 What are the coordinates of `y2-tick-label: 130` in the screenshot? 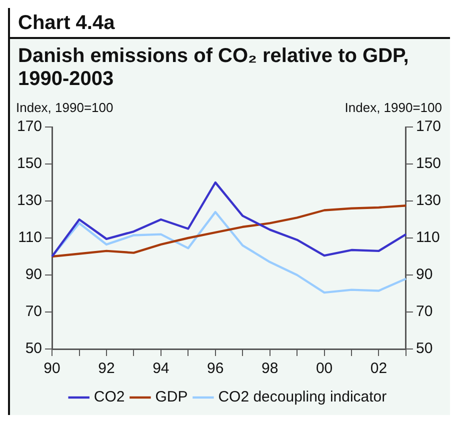 It's located at (429, 201).